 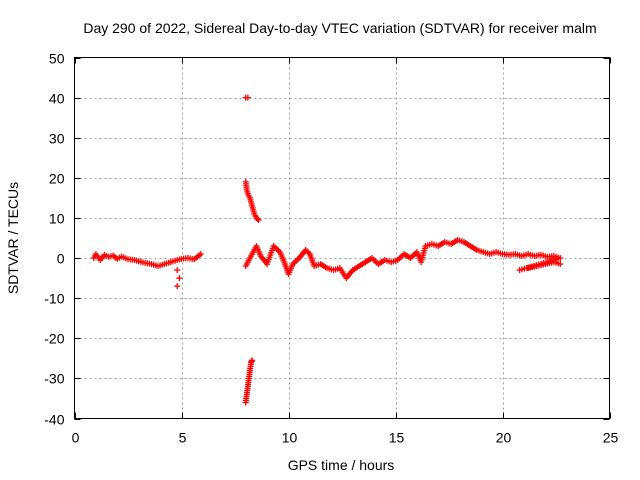 What do you see at coordinates (57, 219) in the screenshot?
I see `y-tick-label: 10` at bounding box center [57, 219].